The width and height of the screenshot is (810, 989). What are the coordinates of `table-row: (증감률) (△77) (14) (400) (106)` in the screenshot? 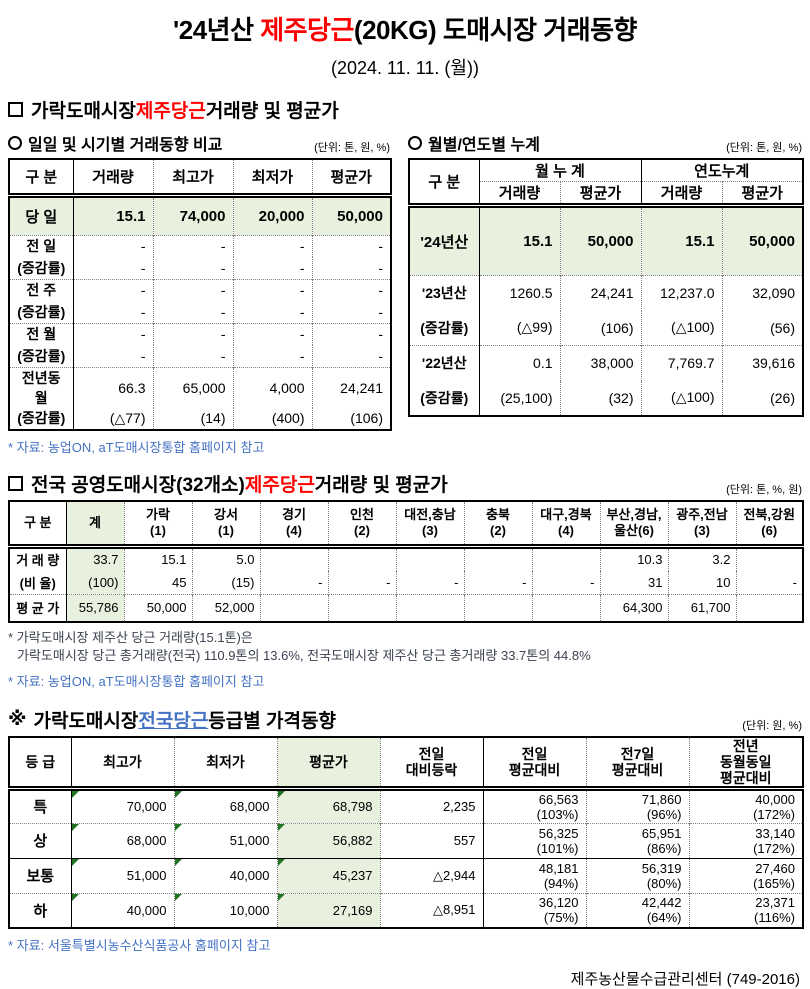 It's located at (200, 418).